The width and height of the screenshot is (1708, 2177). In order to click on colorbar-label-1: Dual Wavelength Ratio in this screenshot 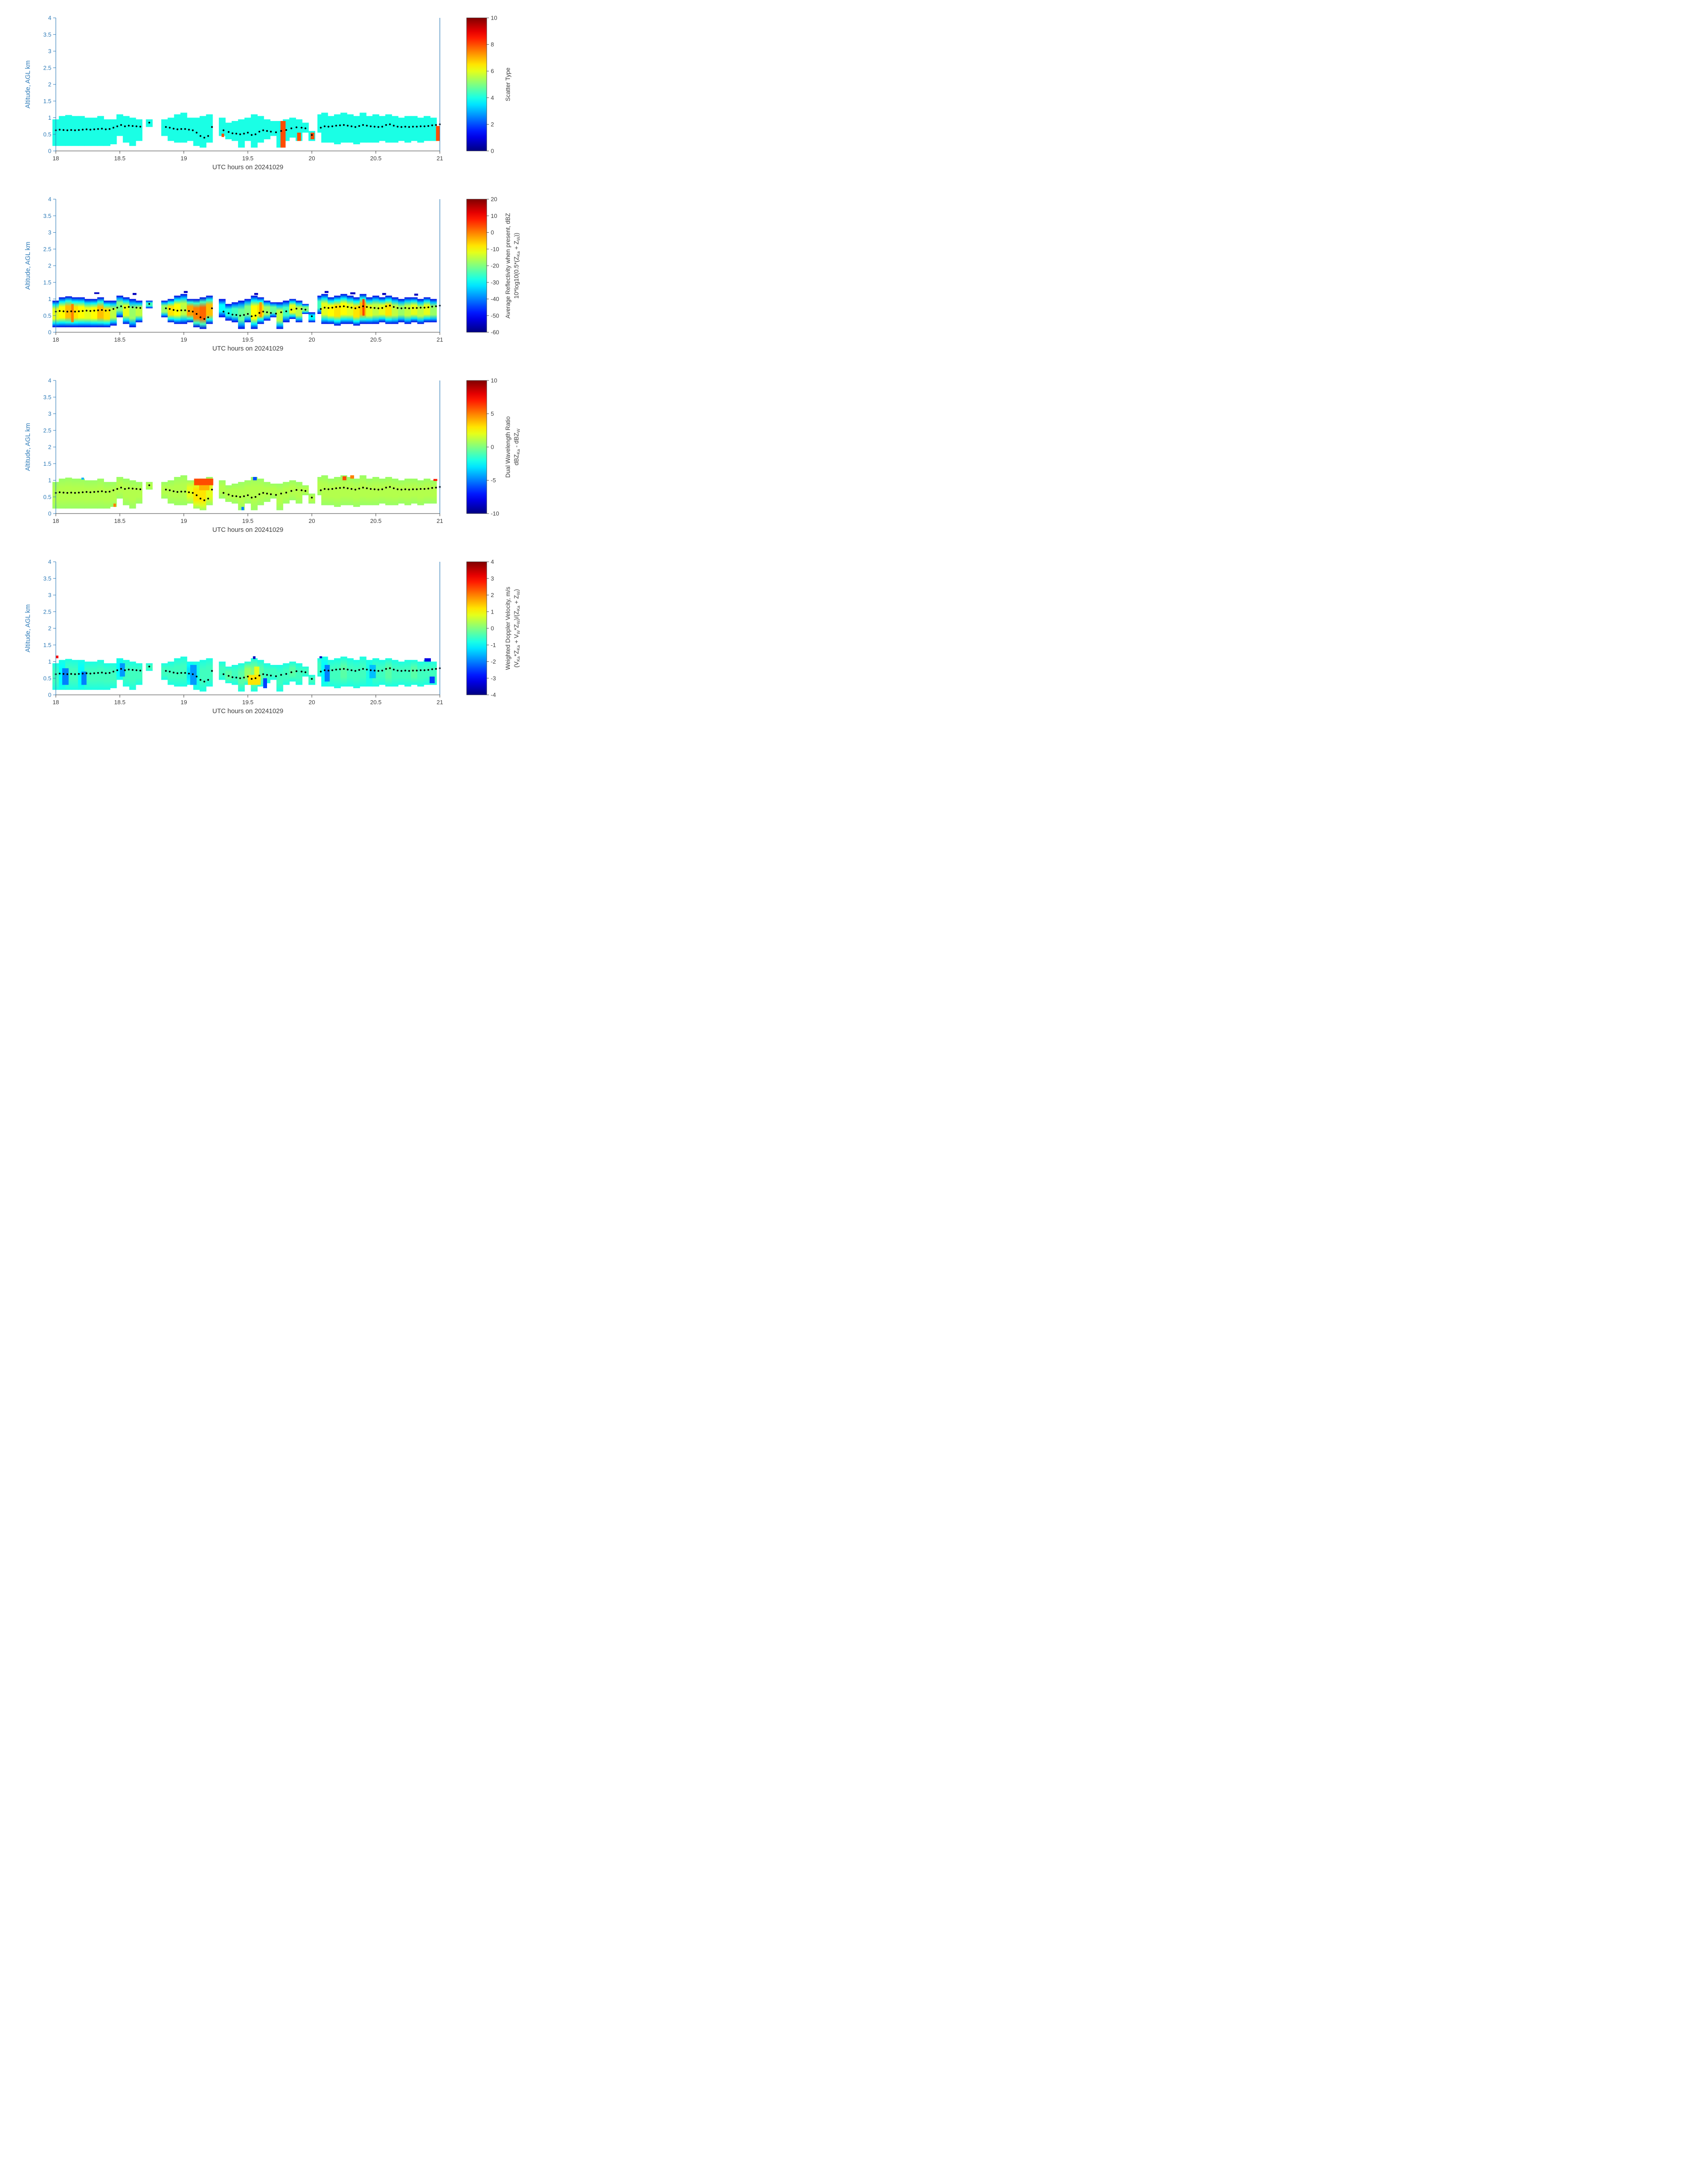, I will do `click(508, 447)`.